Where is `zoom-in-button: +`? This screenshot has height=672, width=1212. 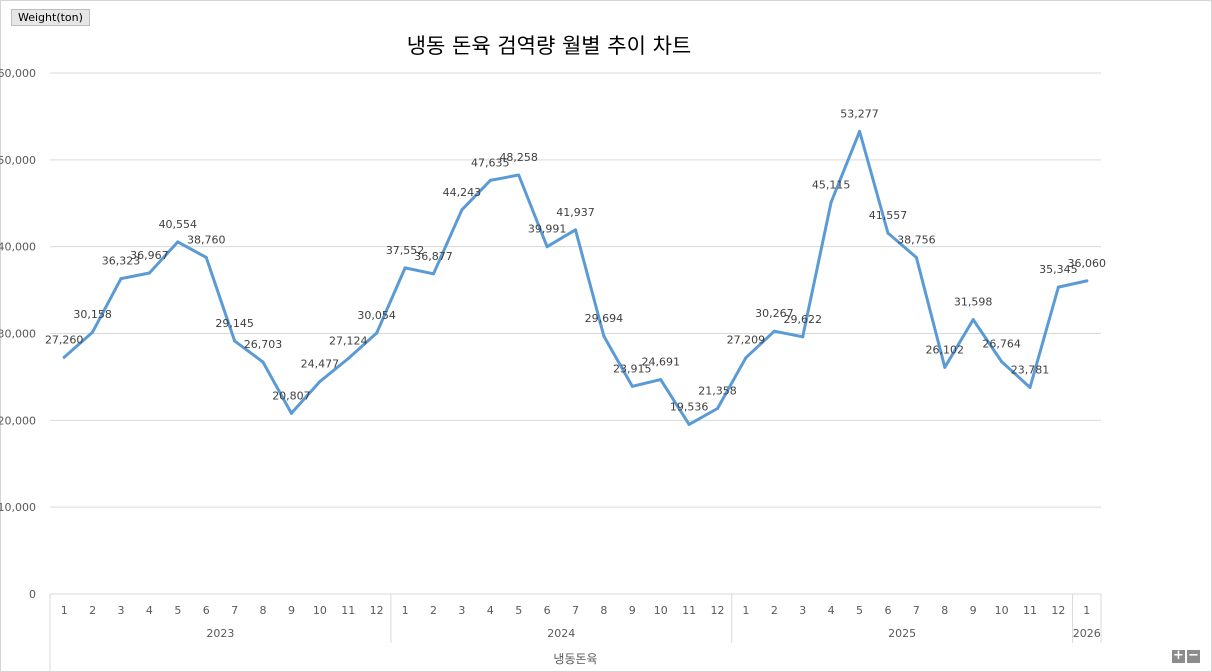 zoom-in-button: + is located at coordinates (1178, 655).